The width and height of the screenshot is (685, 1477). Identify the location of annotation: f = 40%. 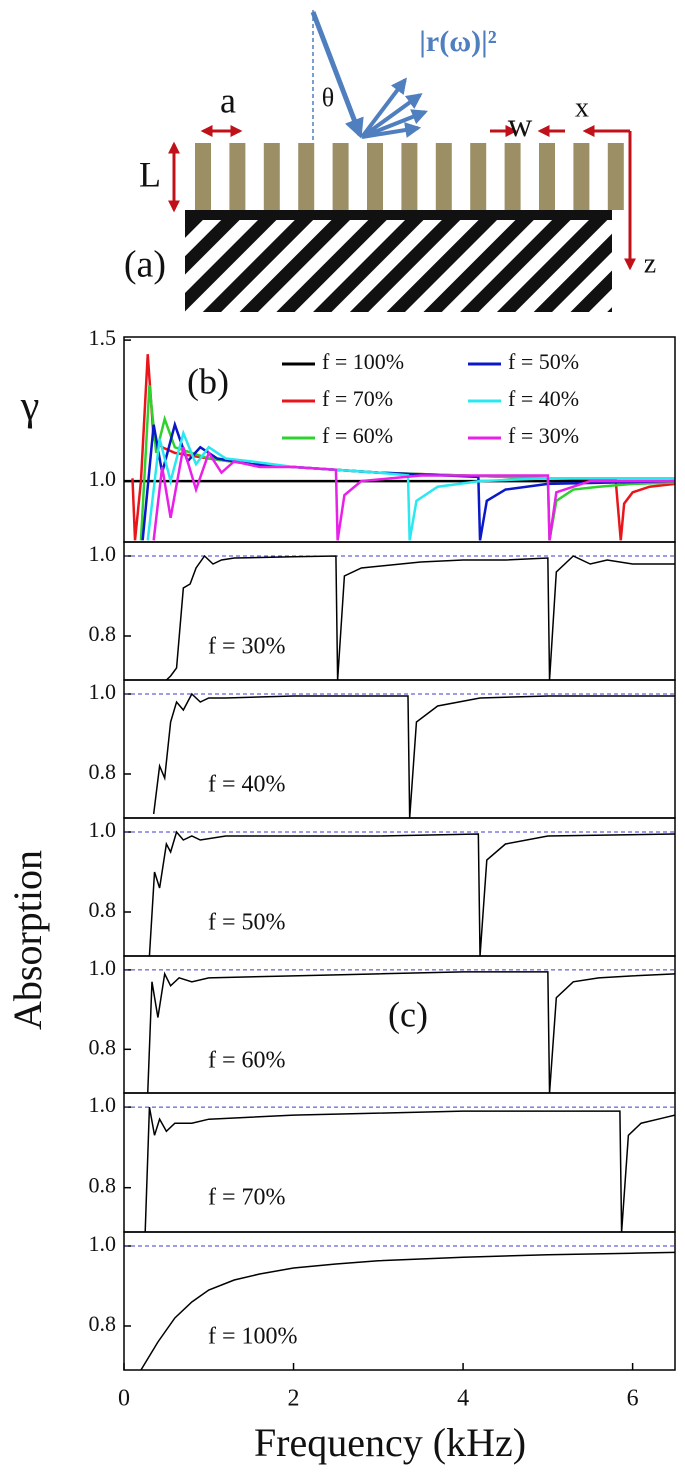
(247, 785).